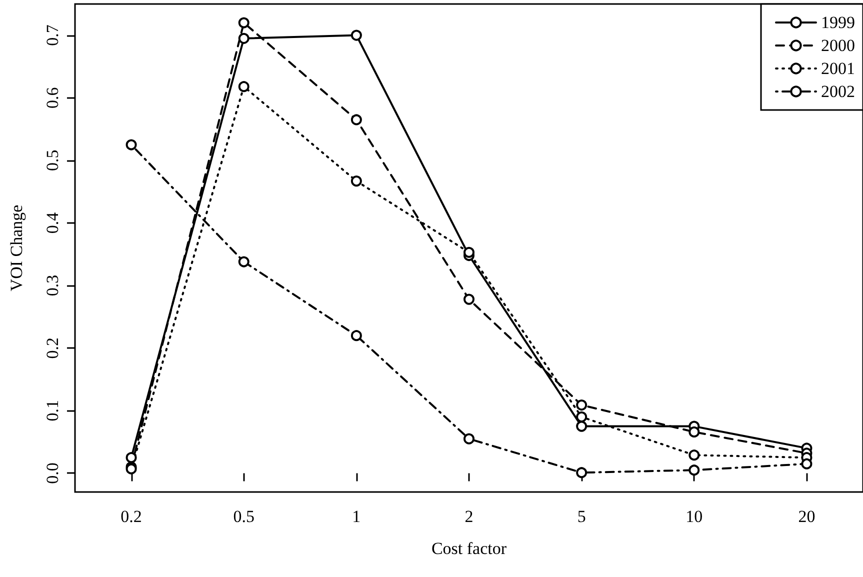 This screenshot has width=863, height=577. I want to click on legend-label: 2000, so click(838, 45).